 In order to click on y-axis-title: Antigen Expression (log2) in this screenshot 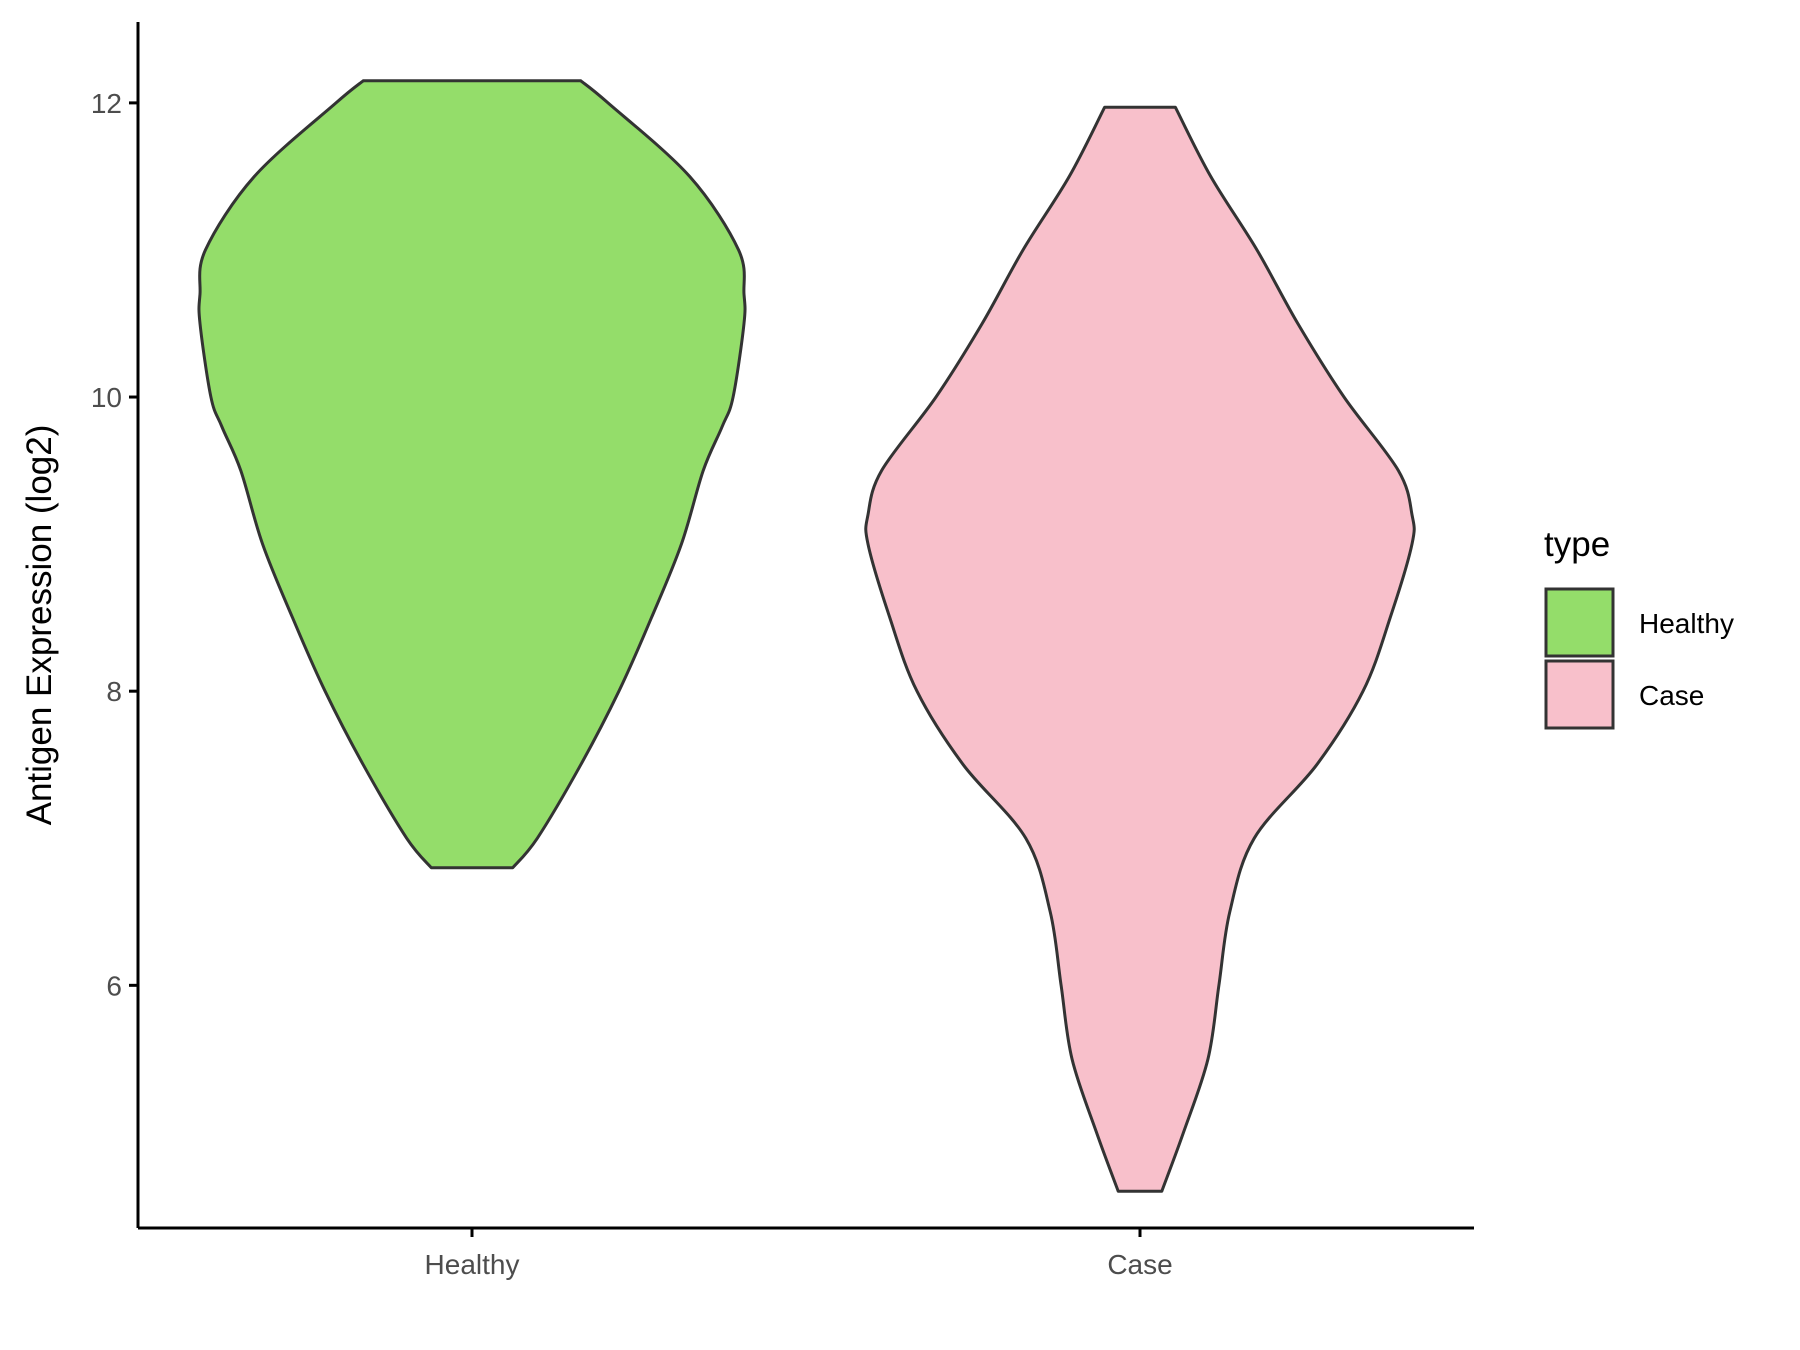, I will do `click(39, 625)`.